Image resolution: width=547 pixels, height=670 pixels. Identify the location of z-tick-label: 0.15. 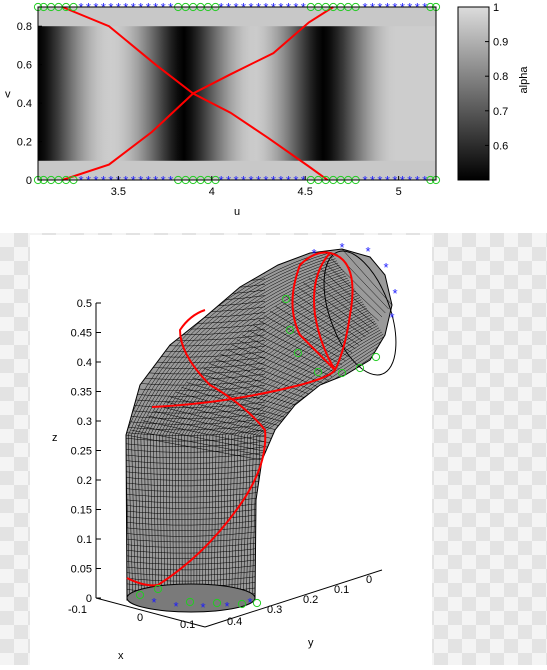
(81, 511).